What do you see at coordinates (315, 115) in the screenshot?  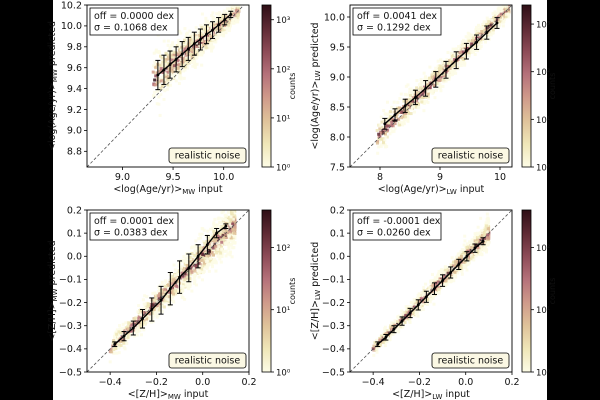 I see `y-axis-label-main: <log(Age/yr)>` at bounding box center [315, 115].